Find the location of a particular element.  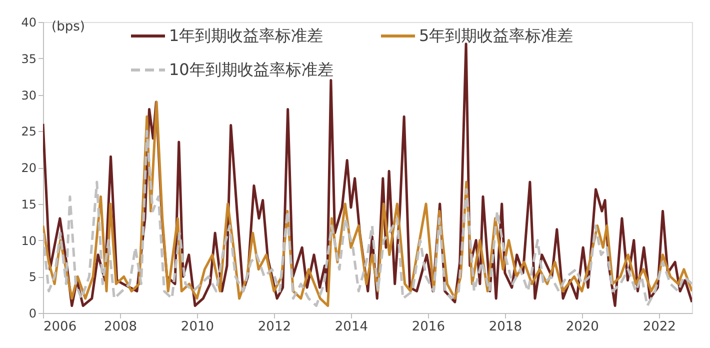

x-tick-label: 2012 is located at coordinates (275, 327).